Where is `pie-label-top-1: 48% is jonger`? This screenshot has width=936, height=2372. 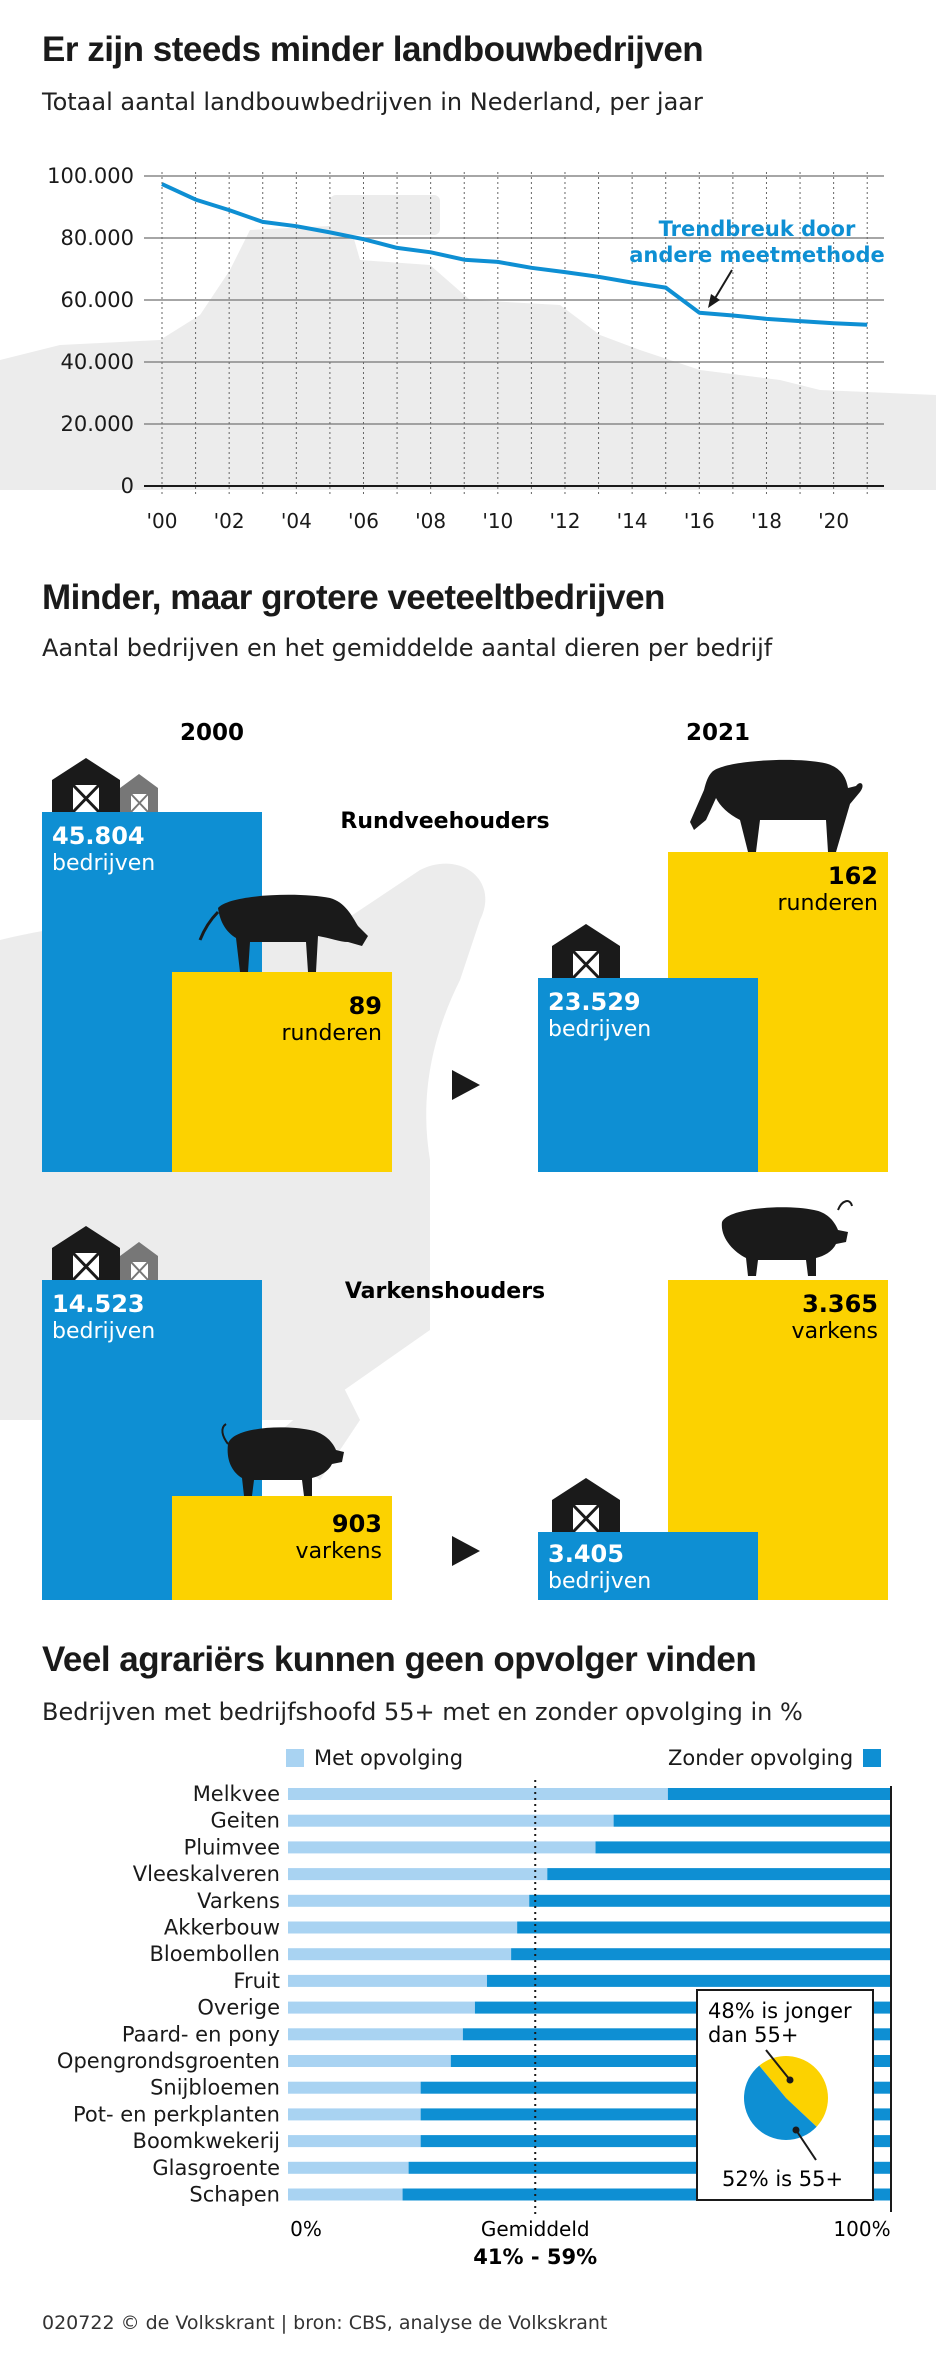 pie-label-top-1: 48% is jonger is located at coordinates (780, 2011).